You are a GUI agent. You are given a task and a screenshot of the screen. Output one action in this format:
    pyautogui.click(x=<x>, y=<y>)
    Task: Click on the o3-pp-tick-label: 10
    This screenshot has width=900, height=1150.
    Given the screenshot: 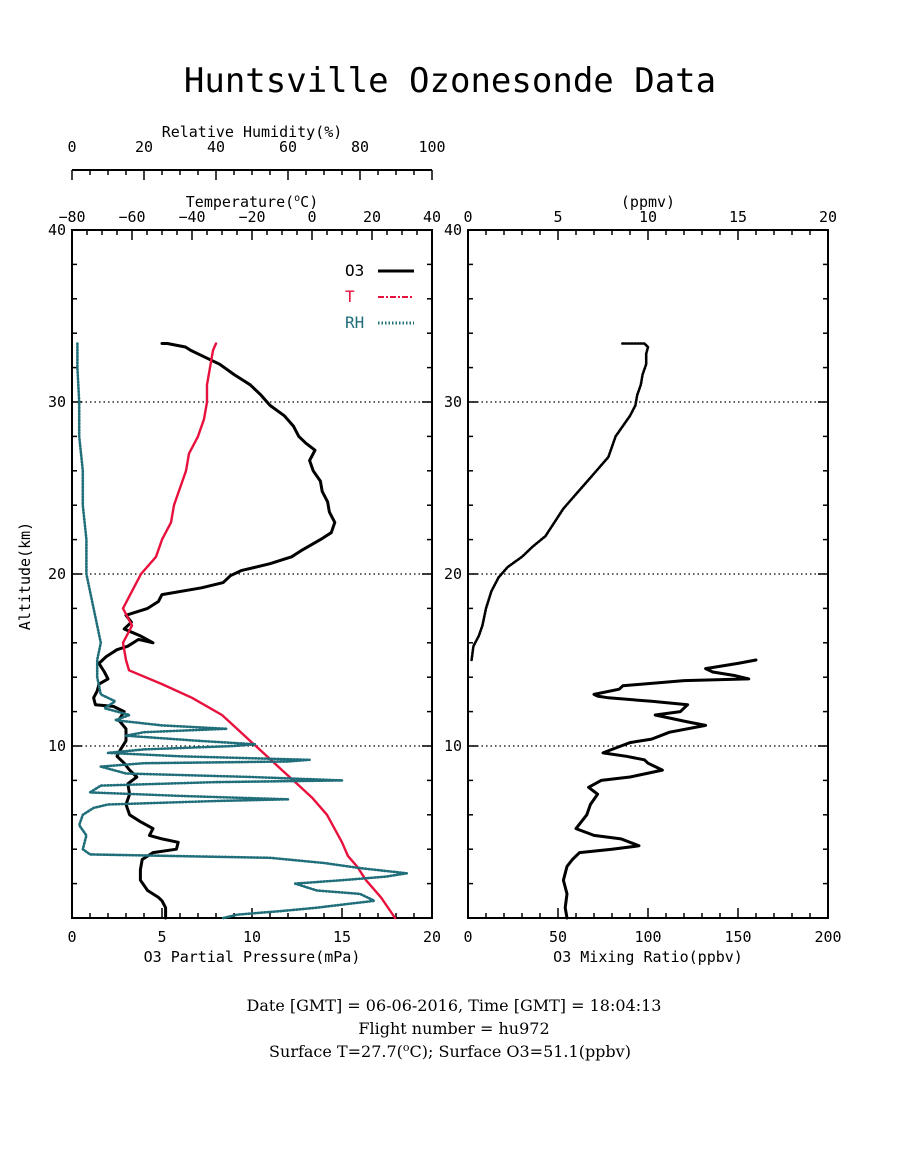 What is the action you would take?
    pyautogui.click(x=252, y=937)
    